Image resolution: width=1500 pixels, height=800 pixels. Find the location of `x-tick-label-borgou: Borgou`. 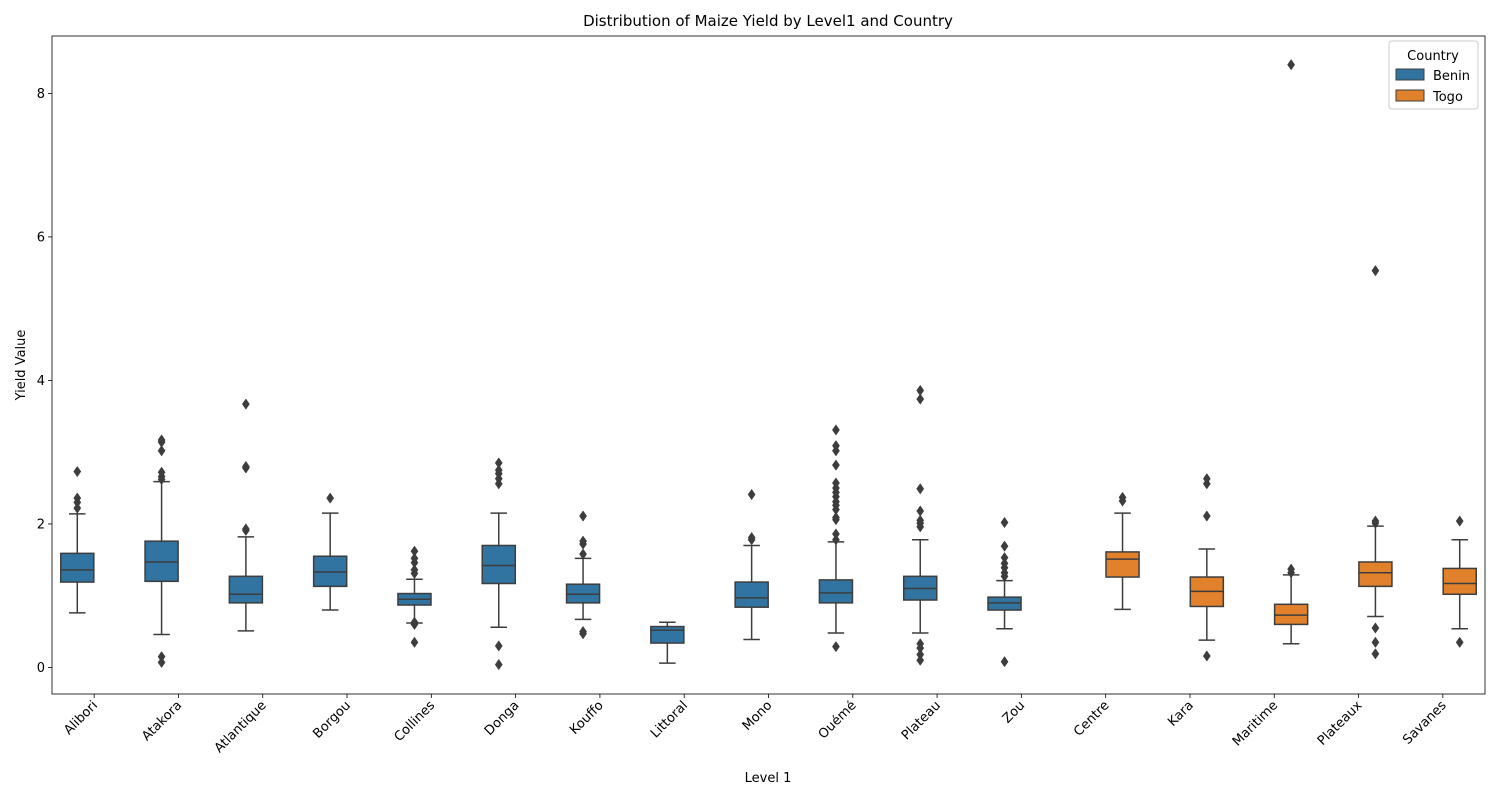

x-tick-label-borgou: Borgou is located at coordinates (331, 719).